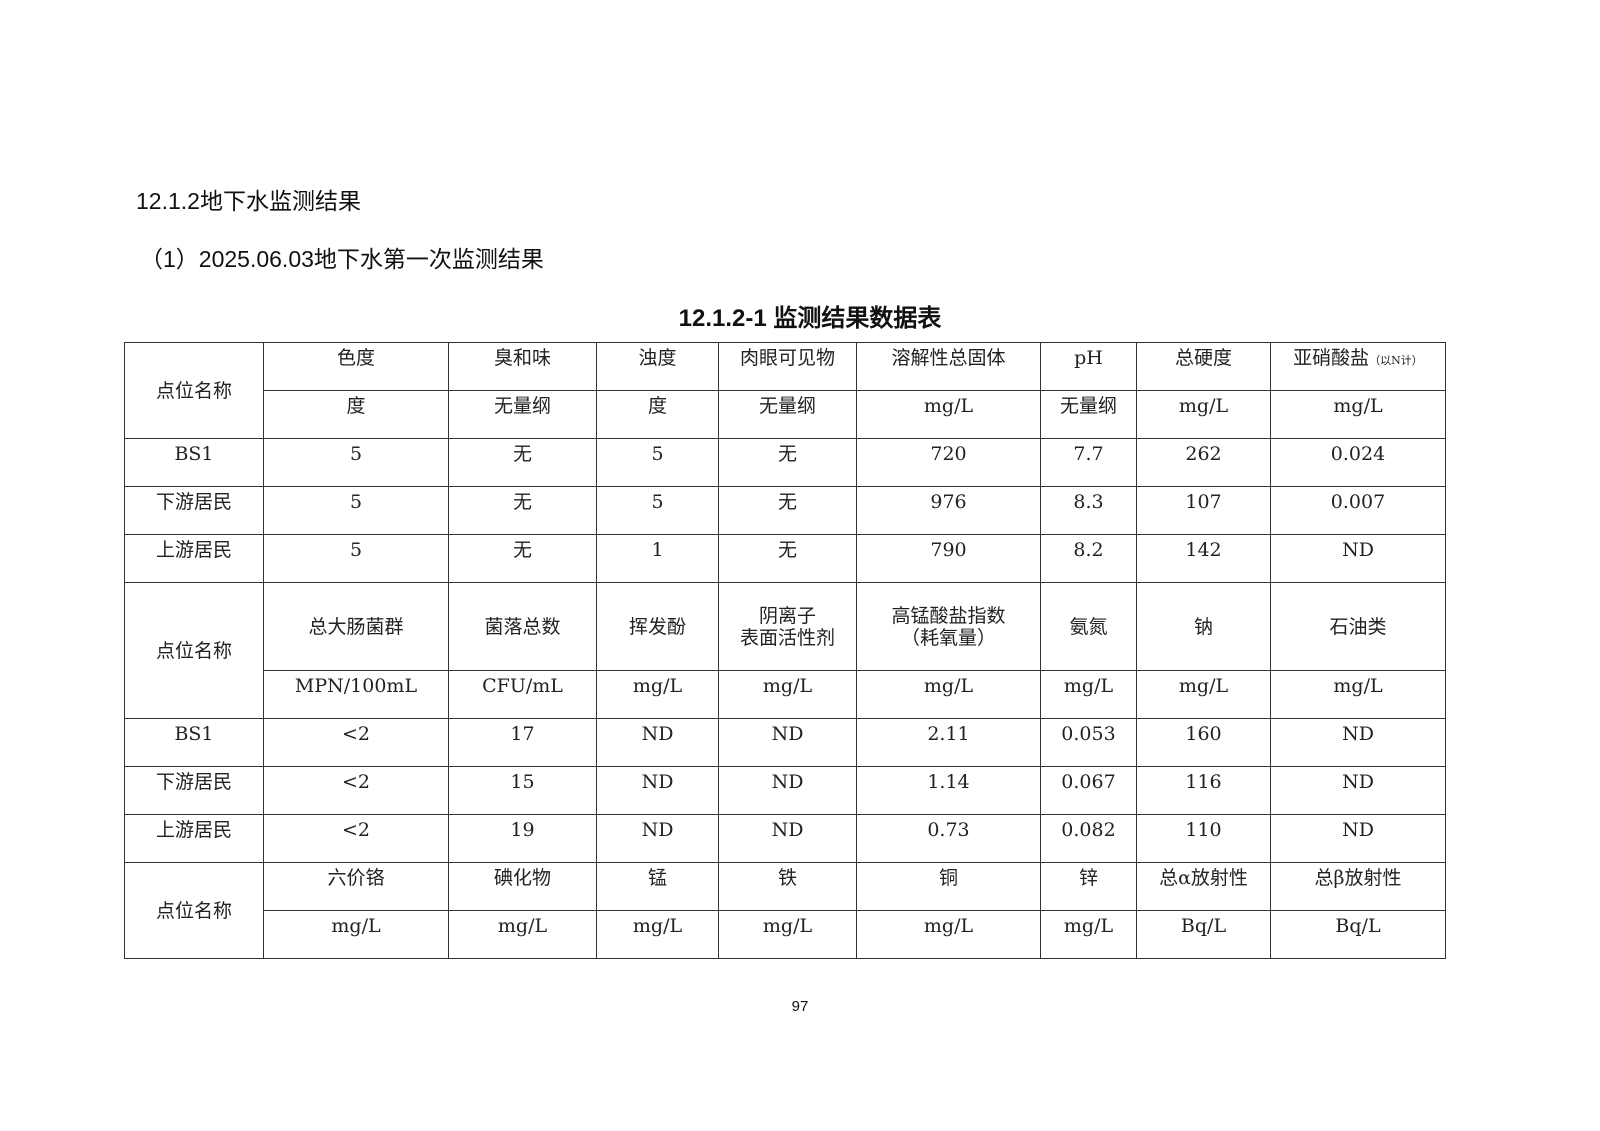 The width and height of the screenshot is (1600, 1131). I want to click on param-header: 溶解性总固体, so click(948, 366).